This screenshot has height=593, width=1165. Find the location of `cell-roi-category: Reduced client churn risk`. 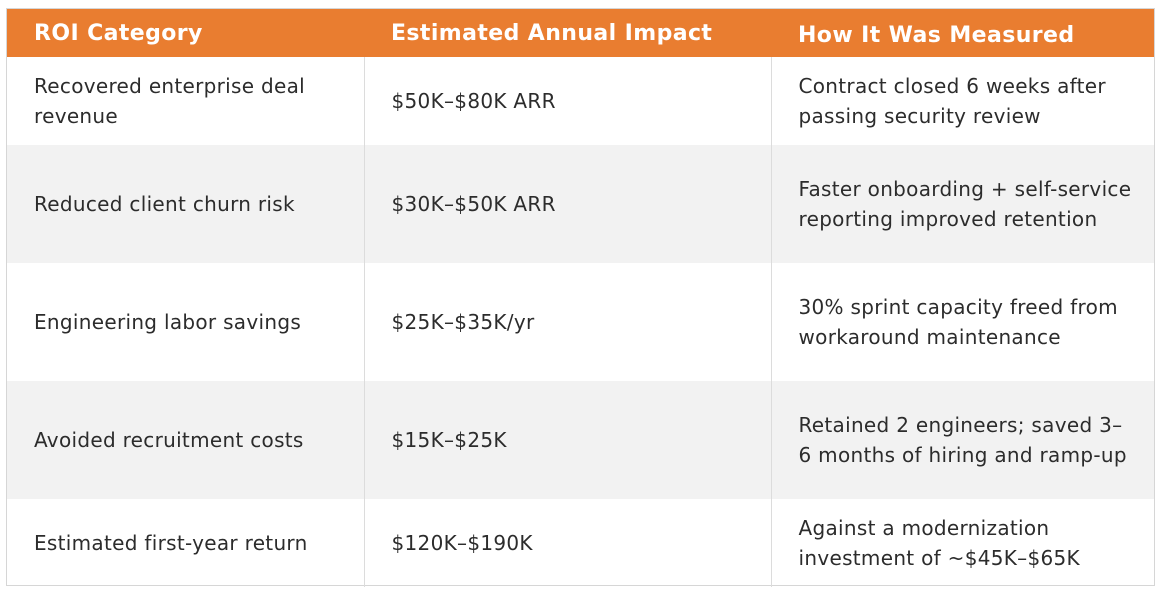

cell-roi-category: Reduced client churn risk is located at coordinates (185, 204).